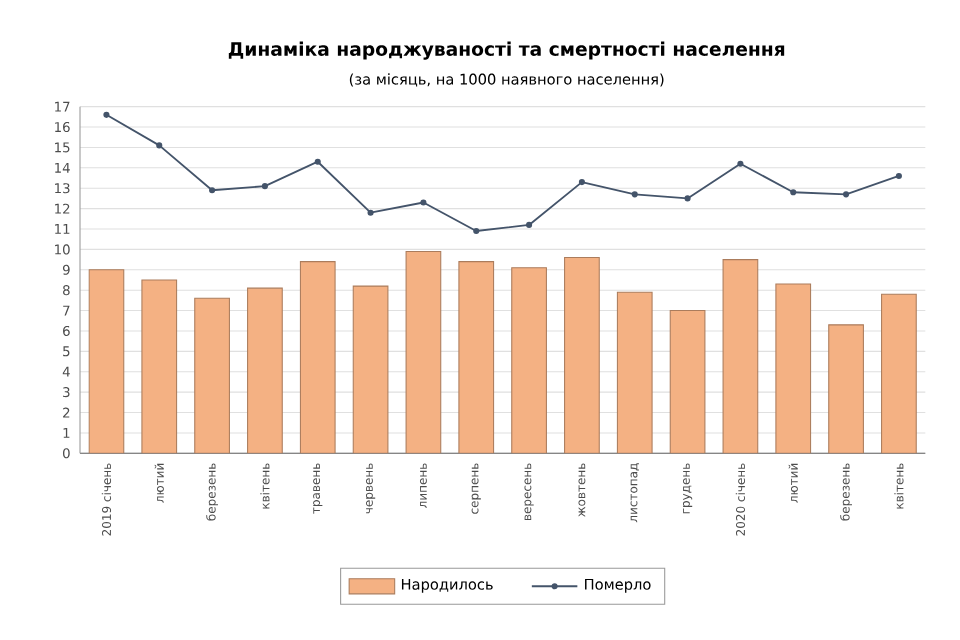 This screenshot has height=640, width=960. Describe the element at coordinates (506, 50) in the screenshot. I see `chart-title: Динаміка народжуваності та смертності населення` at that location.